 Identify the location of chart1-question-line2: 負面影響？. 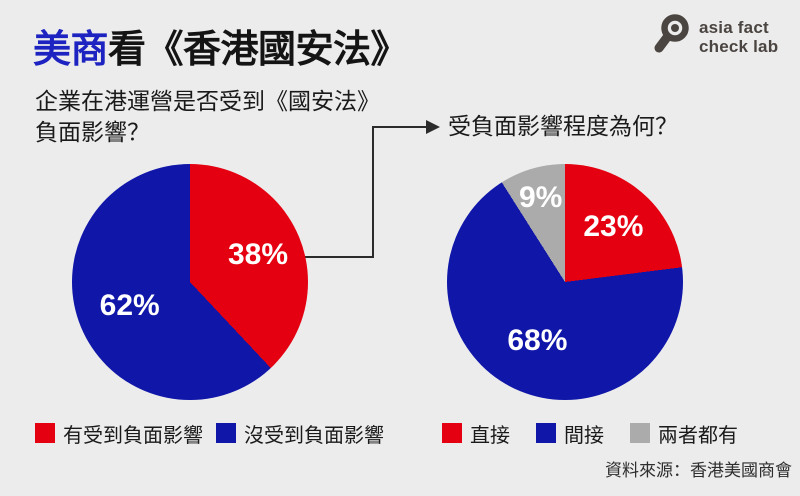
(92, 132).